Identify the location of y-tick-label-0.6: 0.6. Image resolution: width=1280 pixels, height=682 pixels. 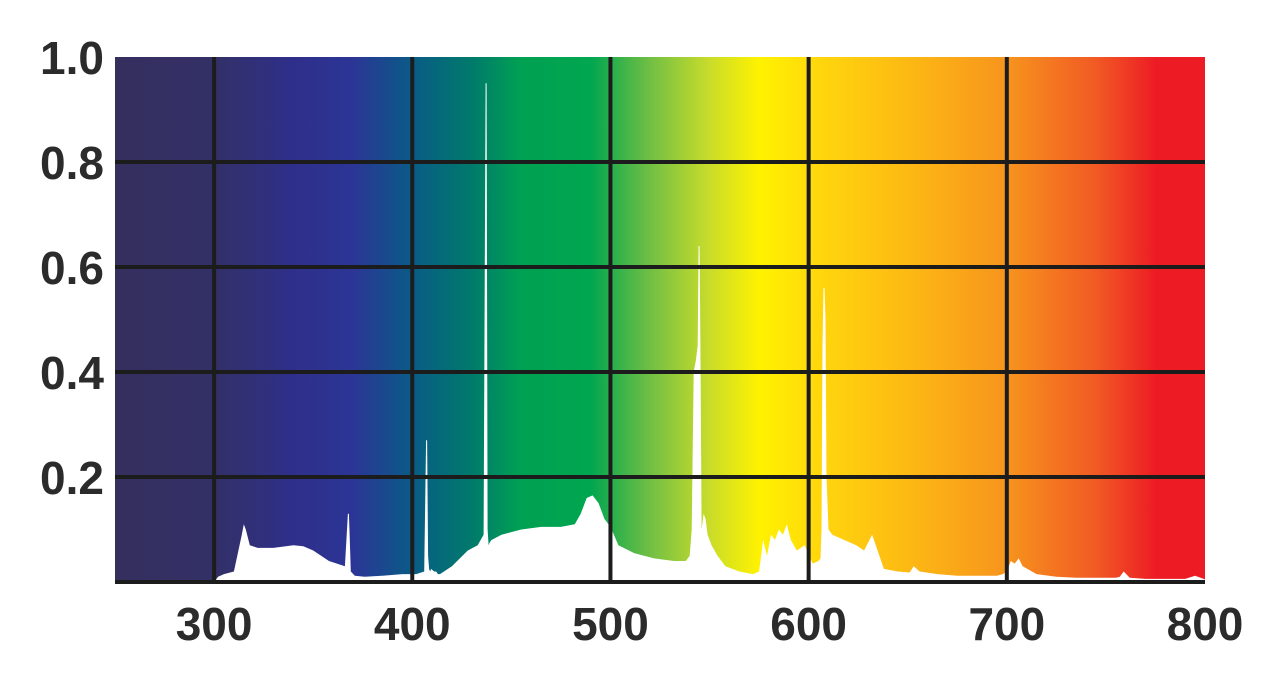
(72, 268).